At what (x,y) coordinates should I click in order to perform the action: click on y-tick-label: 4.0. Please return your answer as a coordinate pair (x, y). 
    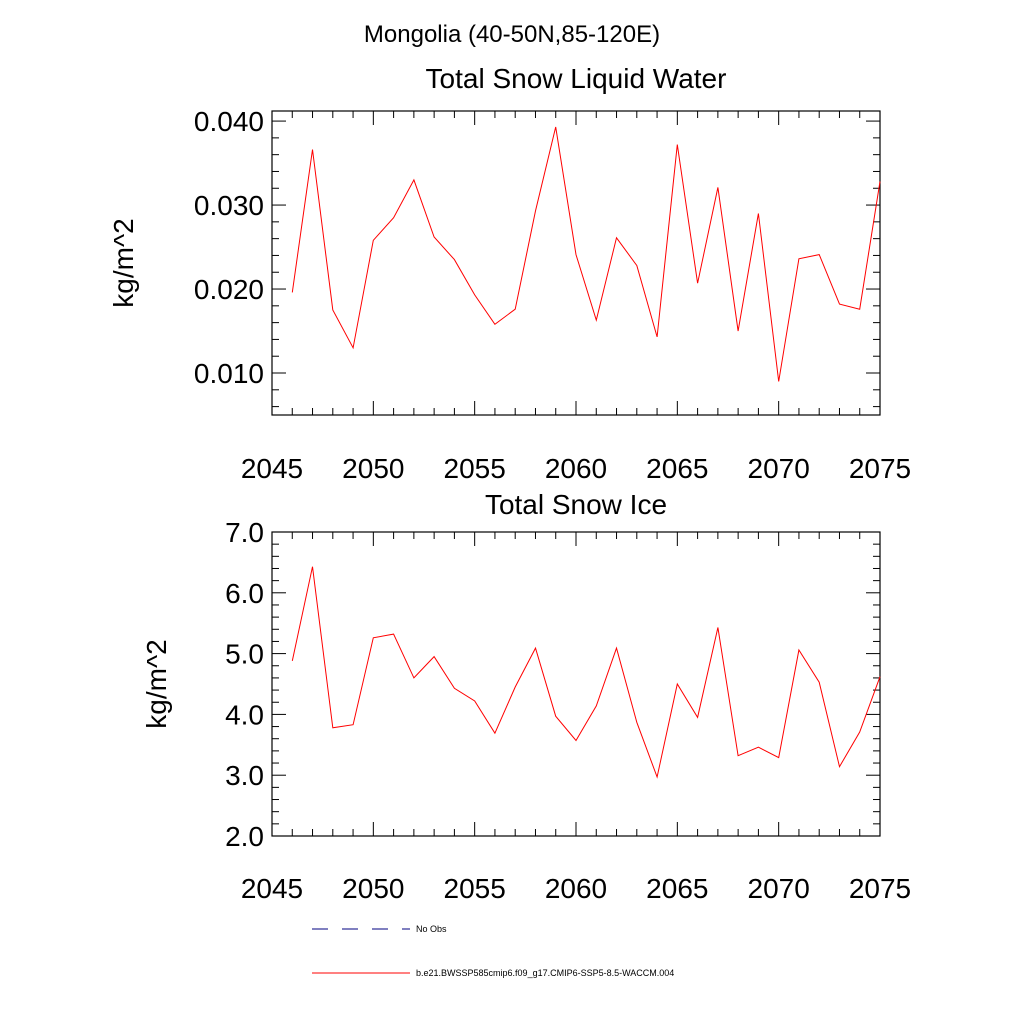
    Looking at the image, I should click on (244, 714).